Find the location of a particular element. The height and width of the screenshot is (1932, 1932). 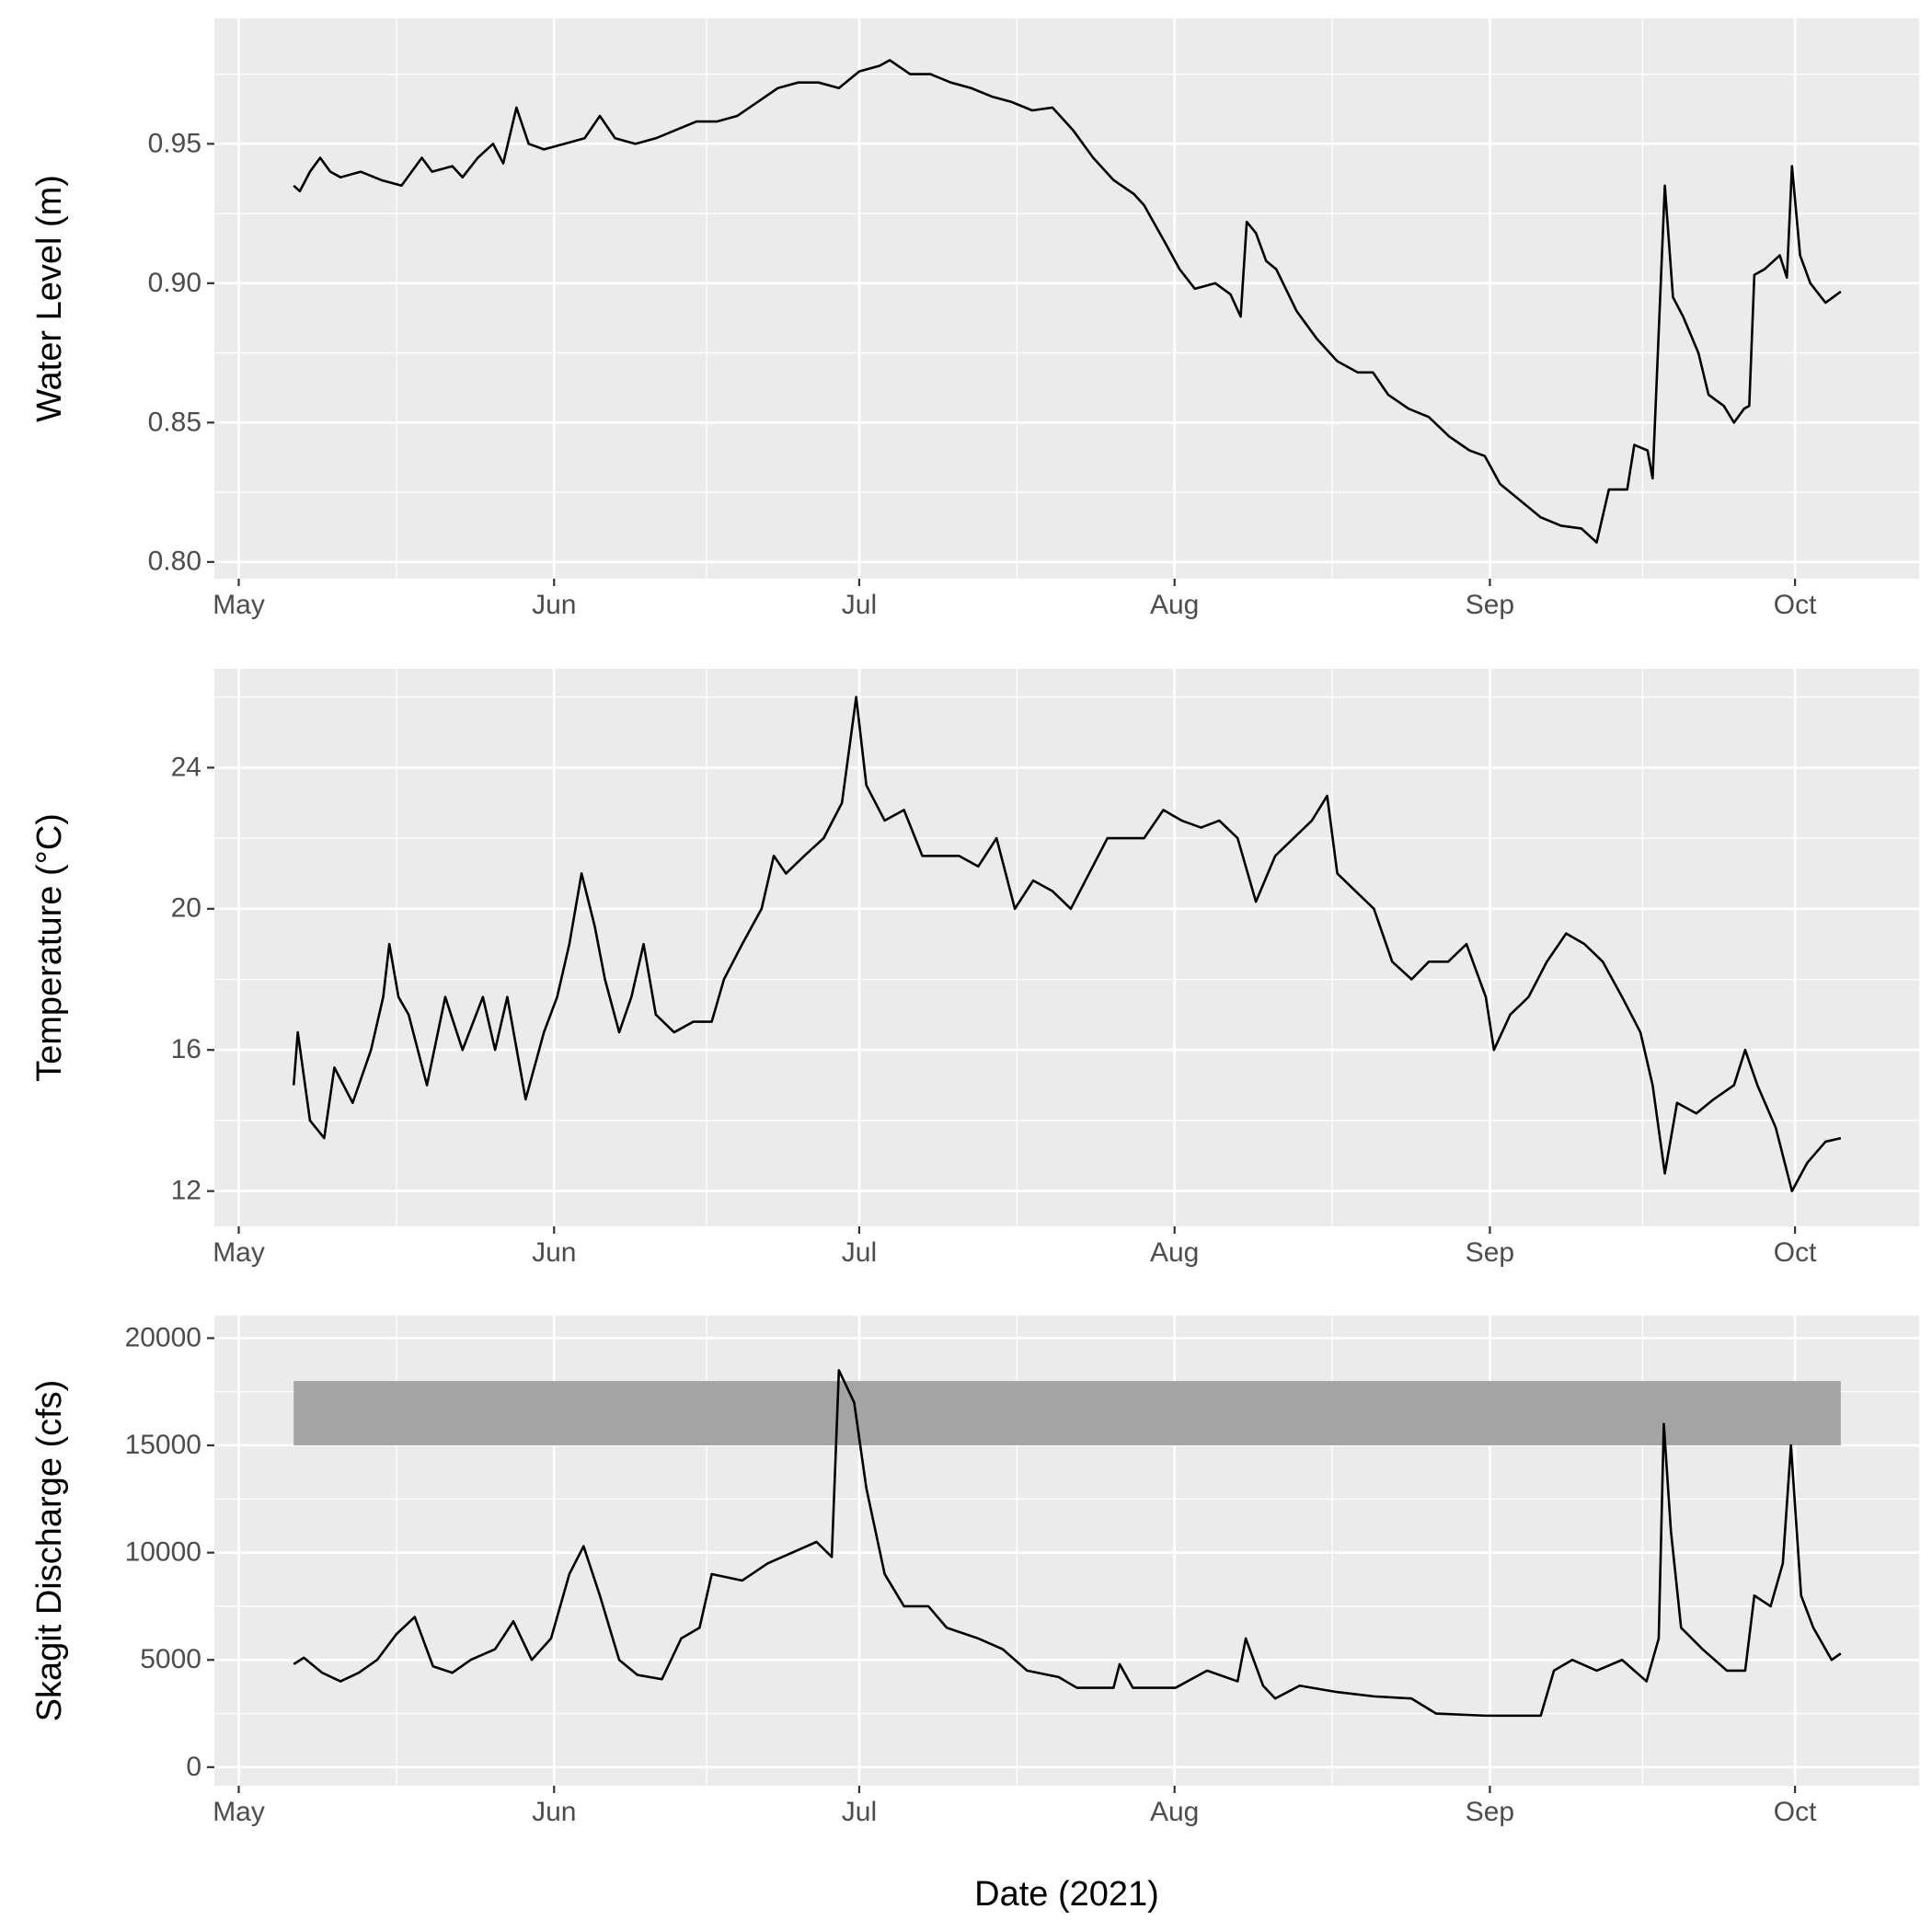

shaded-band is located at coordinates (1067, 1413).